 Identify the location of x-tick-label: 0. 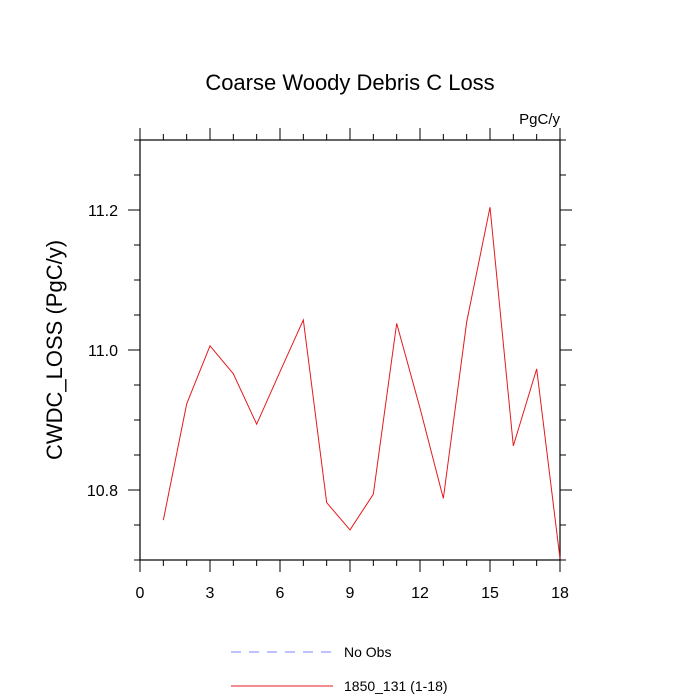
(140, 593).